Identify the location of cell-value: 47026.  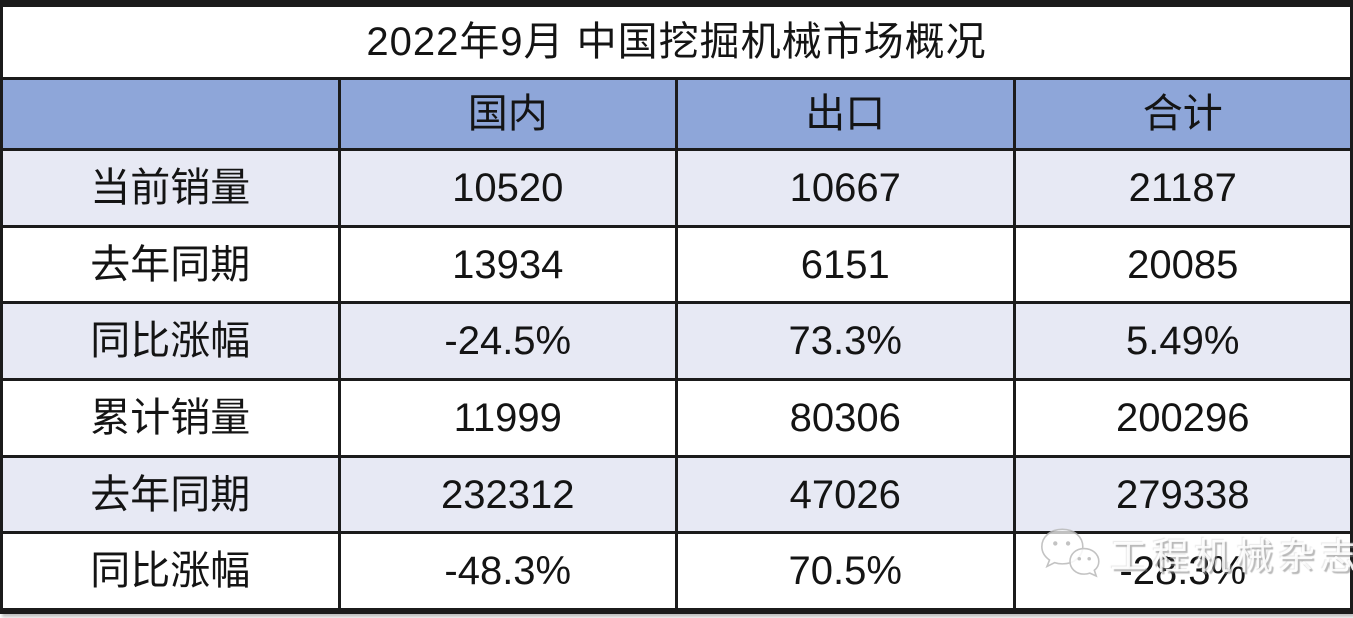
(844, 494).